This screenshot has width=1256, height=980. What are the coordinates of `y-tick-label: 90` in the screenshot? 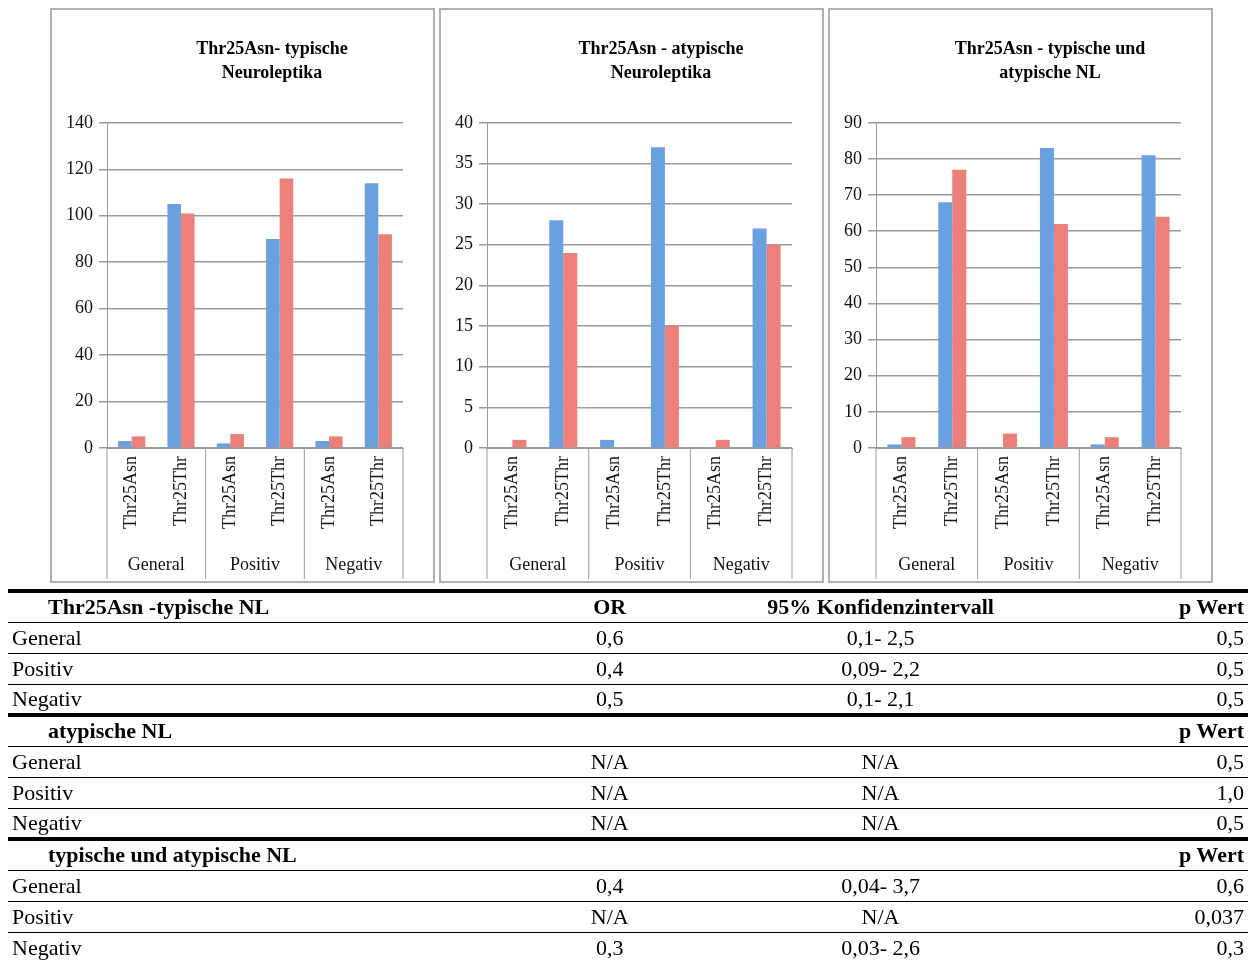 It's located at (853, 121).